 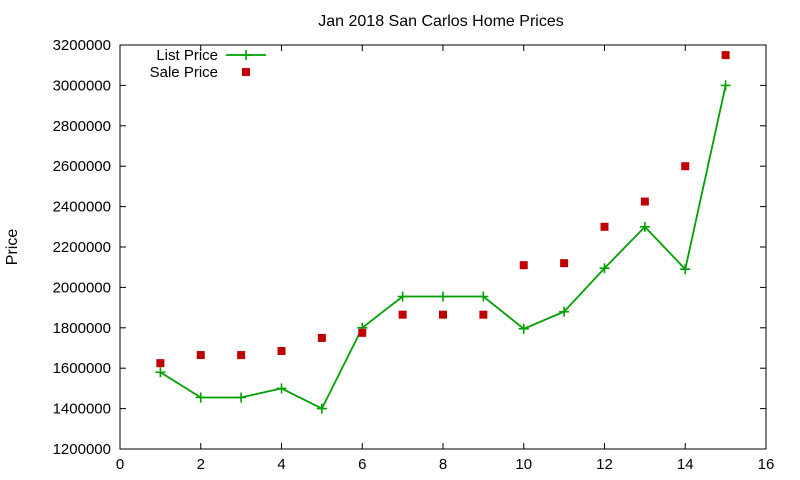 What do you see at coordinates (82, 409) in the screenshot?
I see `y-tick-label: 1400000` at bounding box center [82, 409].